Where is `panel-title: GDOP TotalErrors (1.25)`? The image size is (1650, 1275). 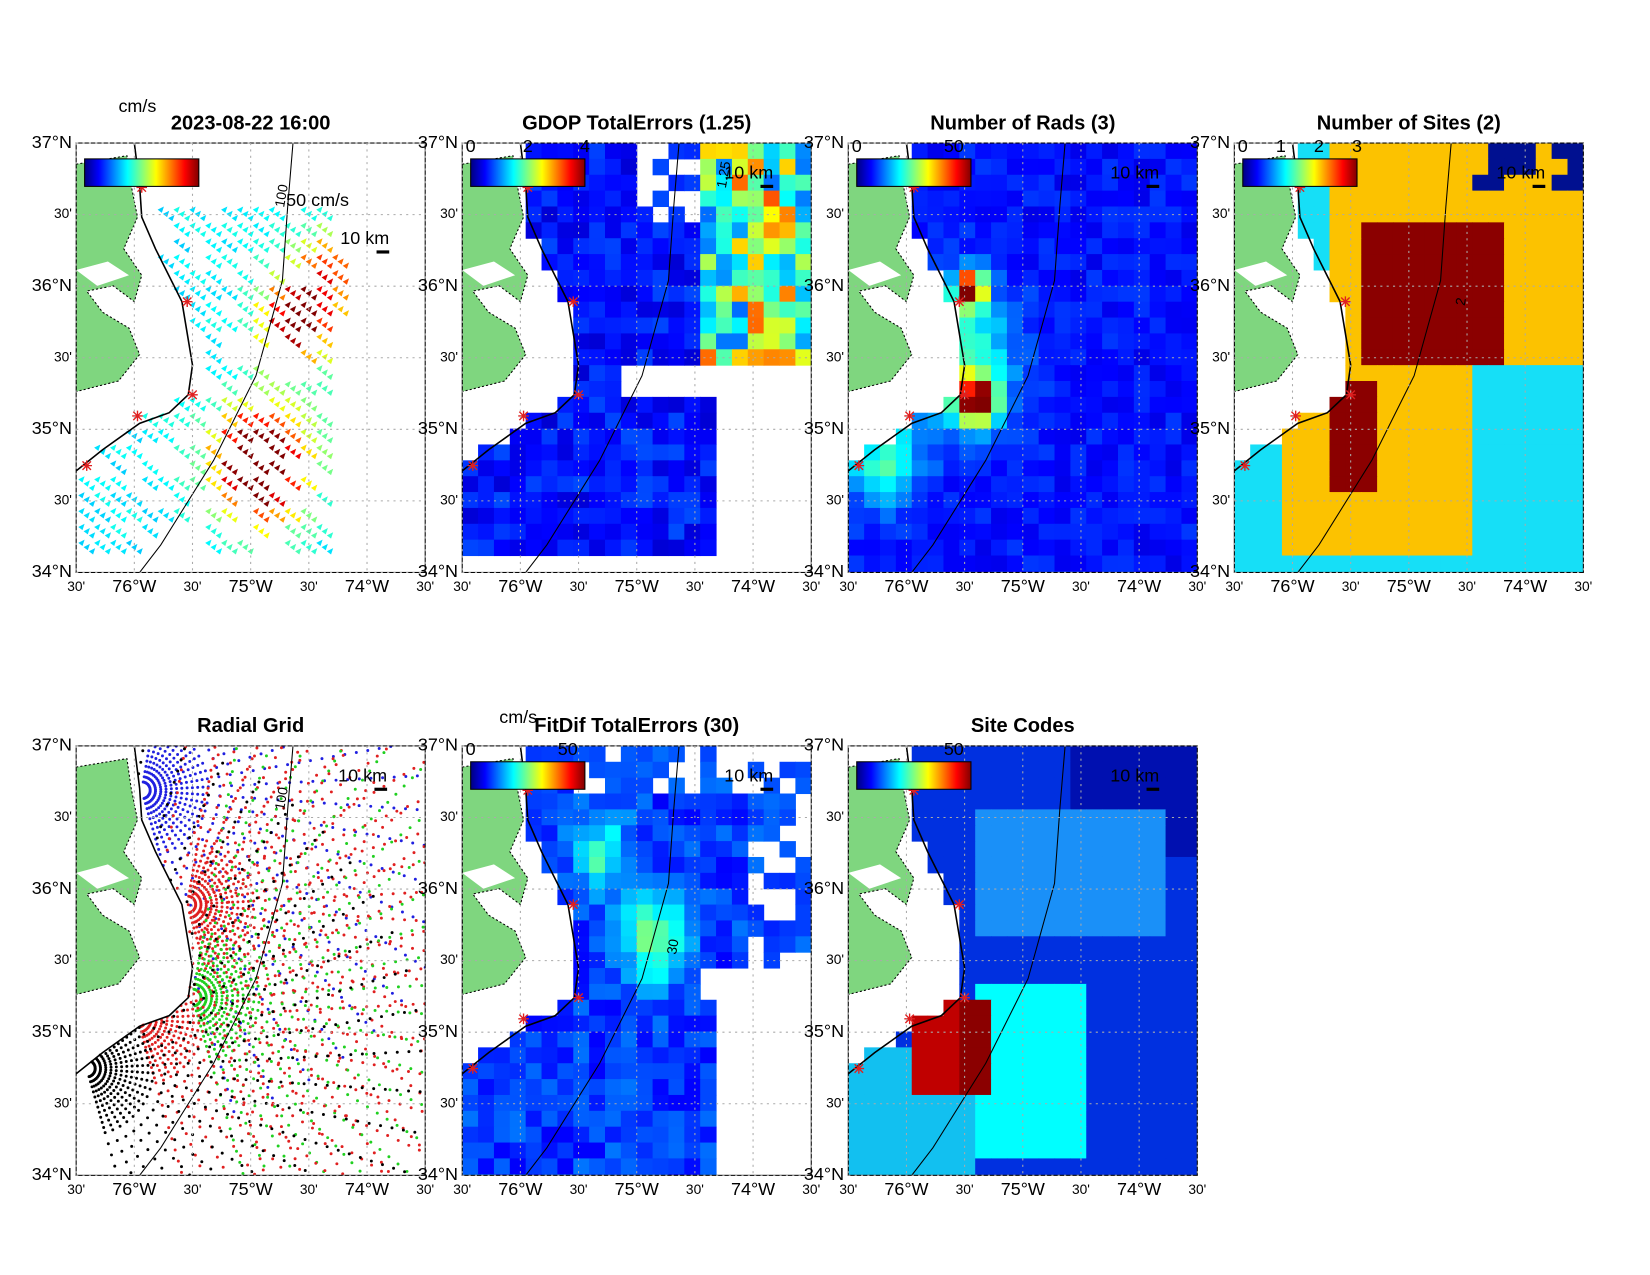
panel-title: GDOP TotalErrors (1.25) is located at coordinates (636, 123).